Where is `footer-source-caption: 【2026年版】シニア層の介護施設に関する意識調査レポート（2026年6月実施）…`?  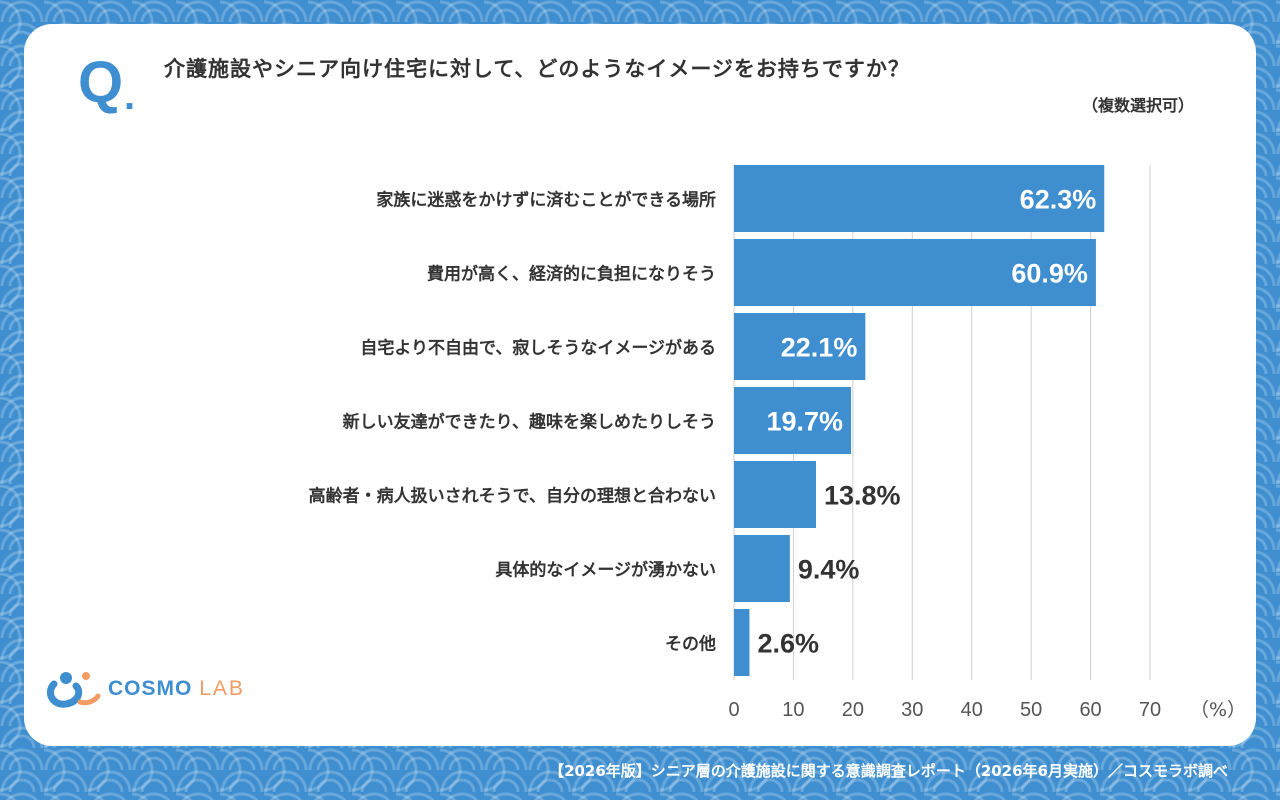 footer-source-caption: 【2026年版】シニア層の介護施設に関する意識調査レポート（2026年6月実施）… is located at coordinates (888, 771).